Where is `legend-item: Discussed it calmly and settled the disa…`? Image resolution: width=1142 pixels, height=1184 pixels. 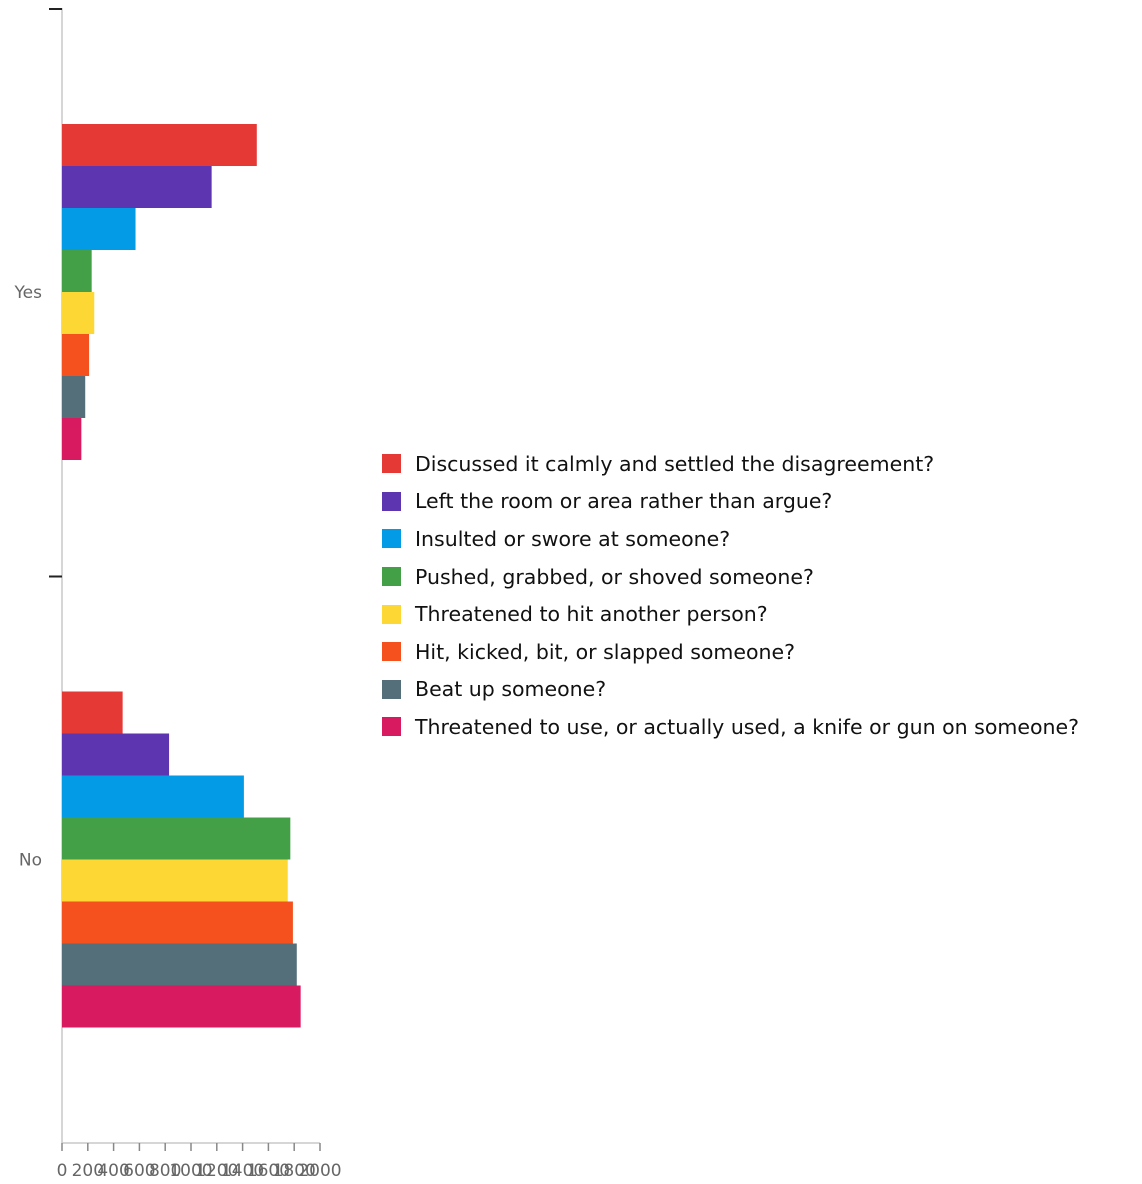 legend-item: Discussed it calmly and settled the disa… is located at coordinates (759, 464).